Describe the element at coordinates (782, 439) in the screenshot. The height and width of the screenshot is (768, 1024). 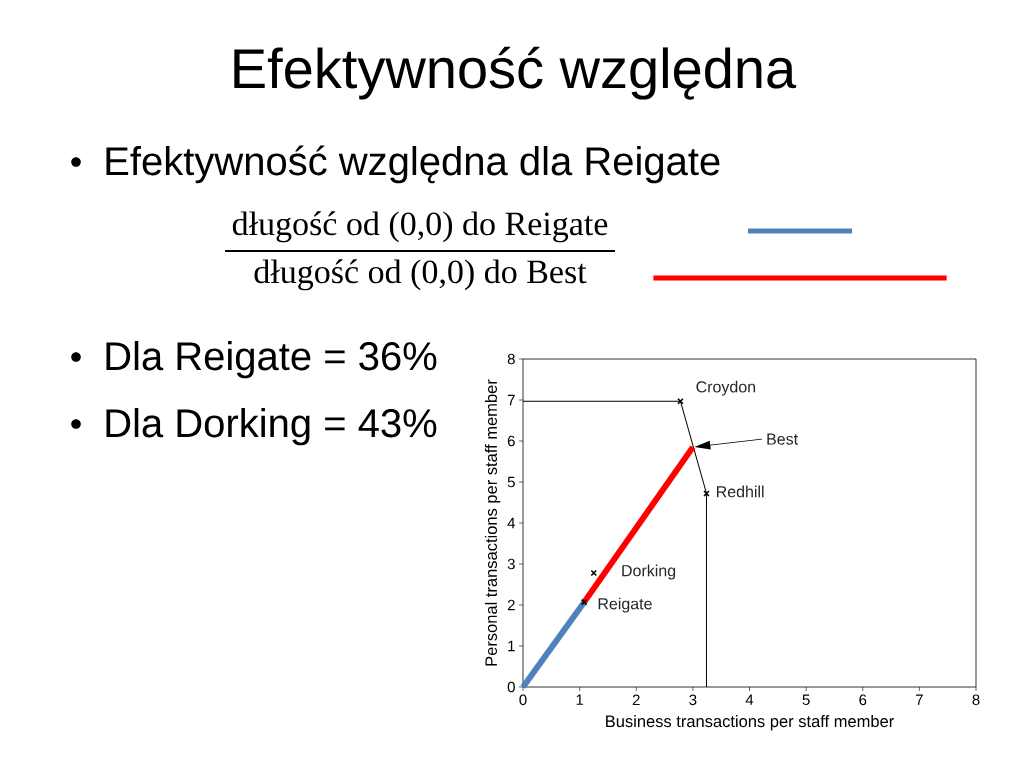
I see `annotation: Best` at that location.